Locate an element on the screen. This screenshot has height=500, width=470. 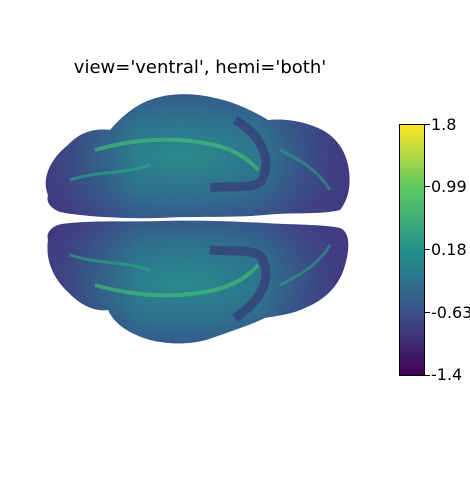
colorbar-tick-max is located at coordinates (427, 124).